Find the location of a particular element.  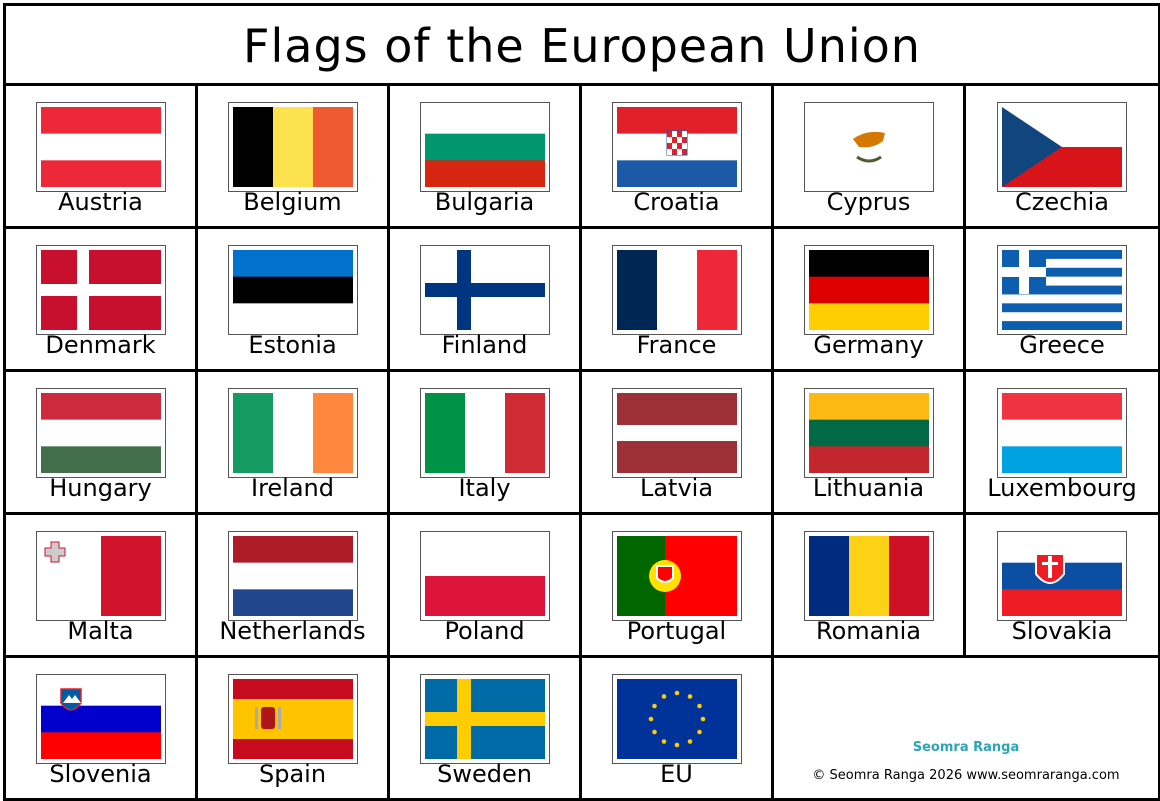

flag-name: Poland is located at coordinates (484, 631).